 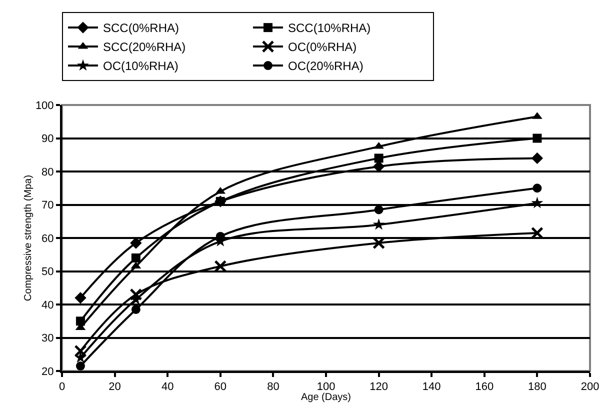 What do you see at coordinates (431, 387) in the screenshot?
I see `x-tick-label: 140` at bounding box center [431, 387].